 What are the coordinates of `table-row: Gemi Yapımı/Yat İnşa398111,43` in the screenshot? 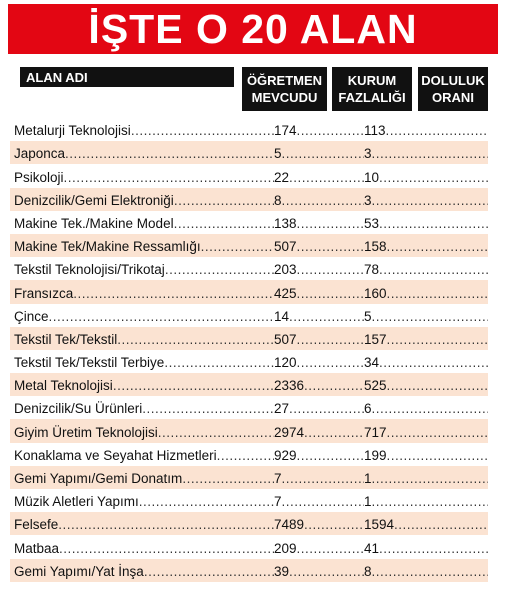 It's located at (249, 570).